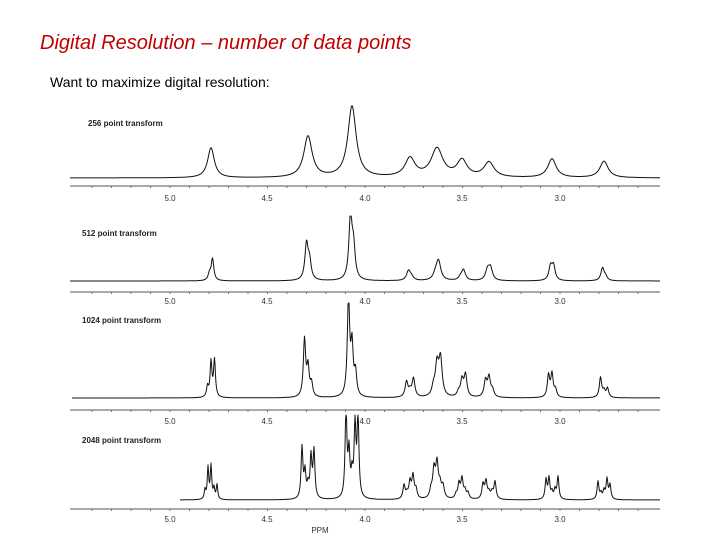  Describe the element at coordinates (121, 440) in the screenshot. I see `panel-label-2048: 2048 point transform` at that location.